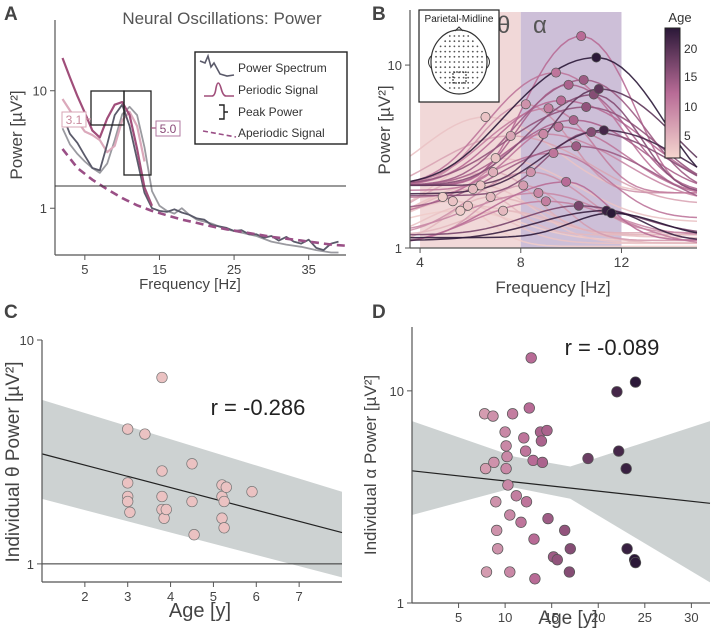 The image size is (714, 630). What do you see at coordinates (370, 465) in the screenshot?
I see `panel-d-ylabel: Individual α Power [µV²]` at bounding box center [370, 465].